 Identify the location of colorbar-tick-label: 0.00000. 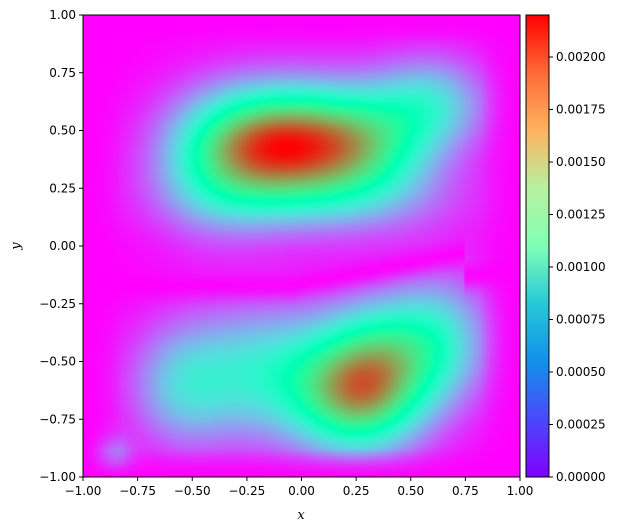
(581, 477).